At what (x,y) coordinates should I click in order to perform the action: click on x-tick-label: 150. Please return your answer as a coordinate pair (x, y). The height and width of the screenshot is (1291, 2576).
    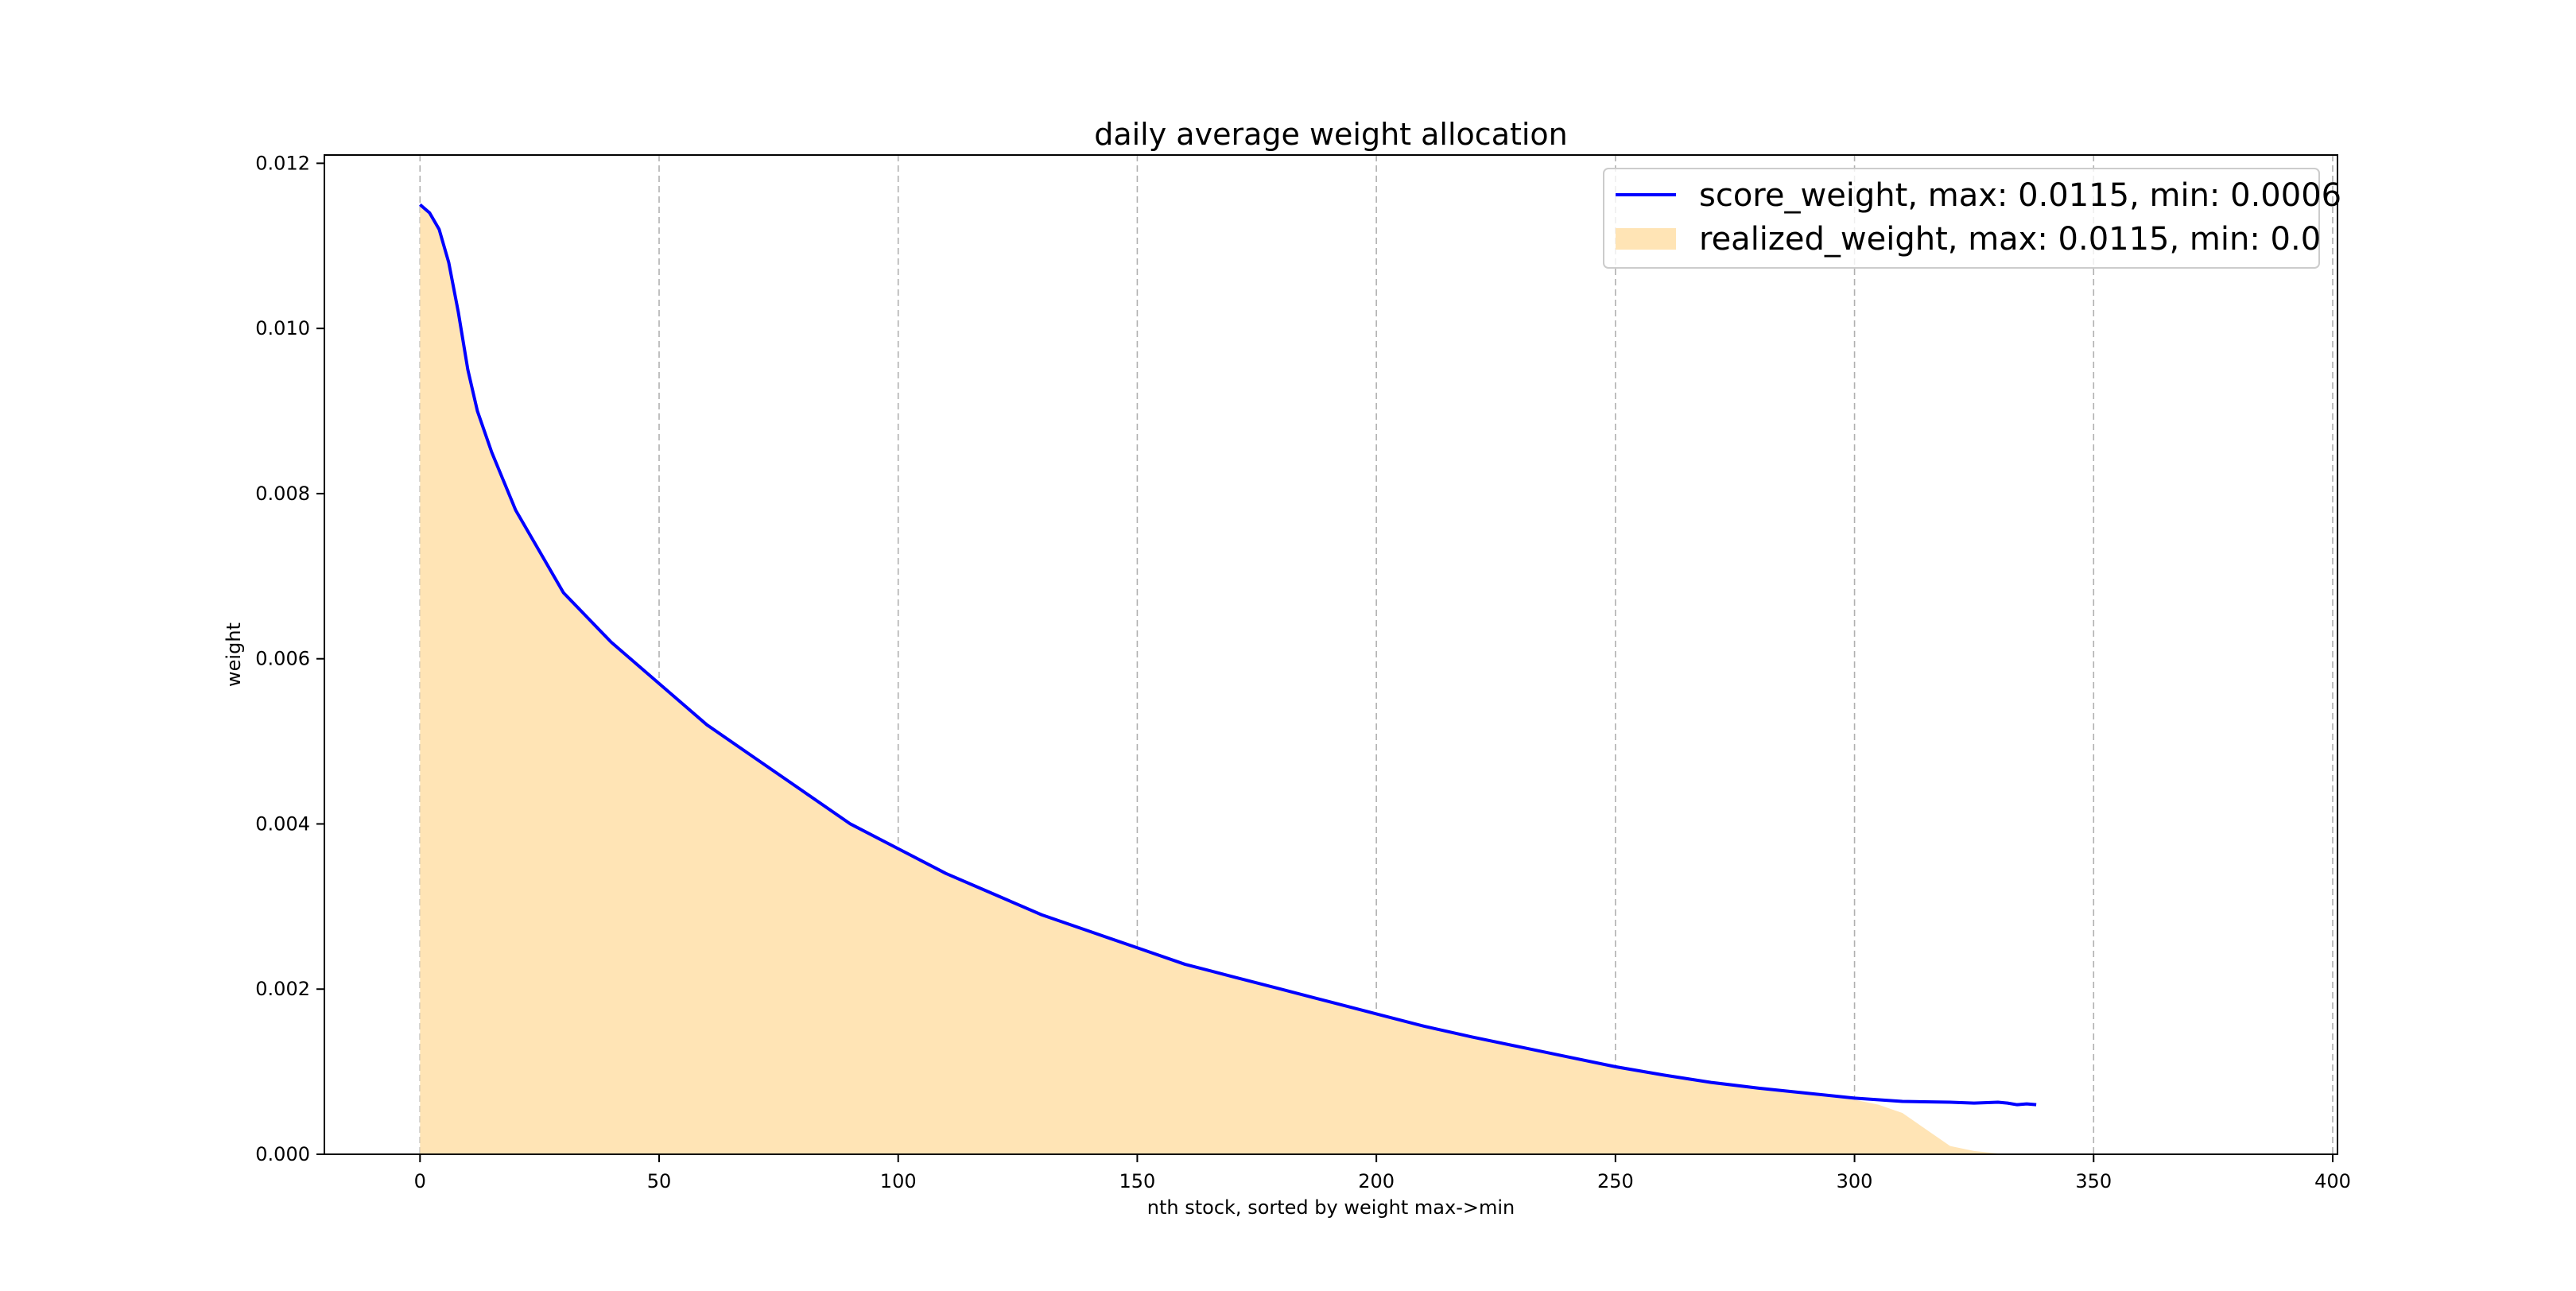
    Looking at the image, I should click on (1137, 1181).